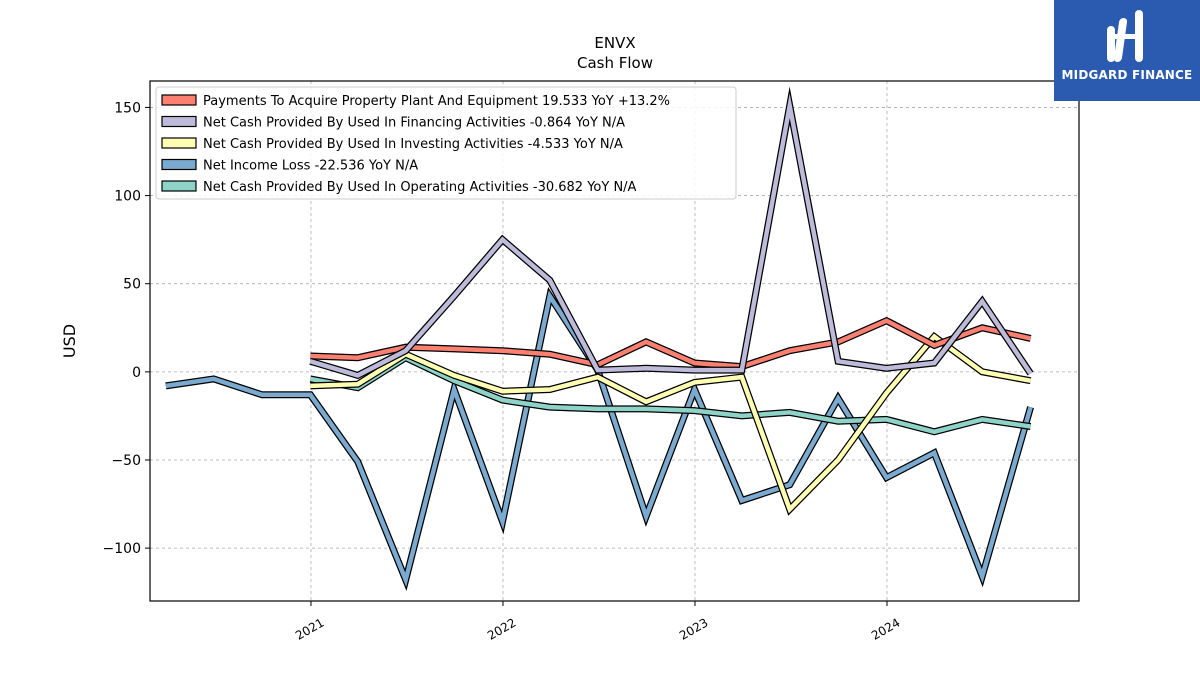  Describe the element at coordinates (501, 628) in the screenshot. I see `x-tick-label: 2022` at that location.